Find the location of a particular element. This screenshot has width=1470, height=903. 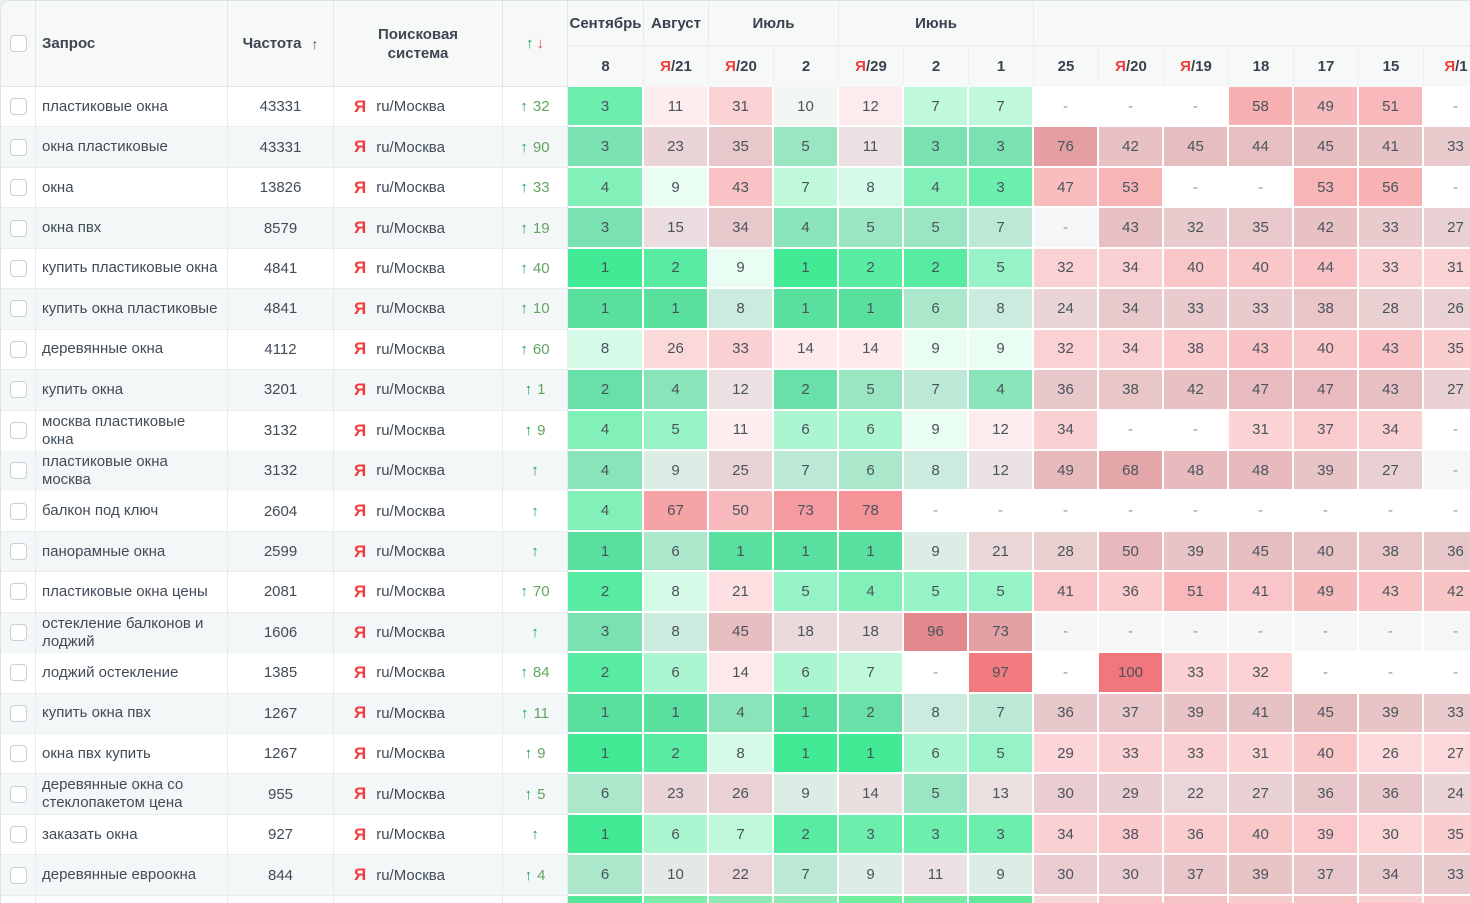

query-cell: окна пвх купить is located at coordinates (132, 754).